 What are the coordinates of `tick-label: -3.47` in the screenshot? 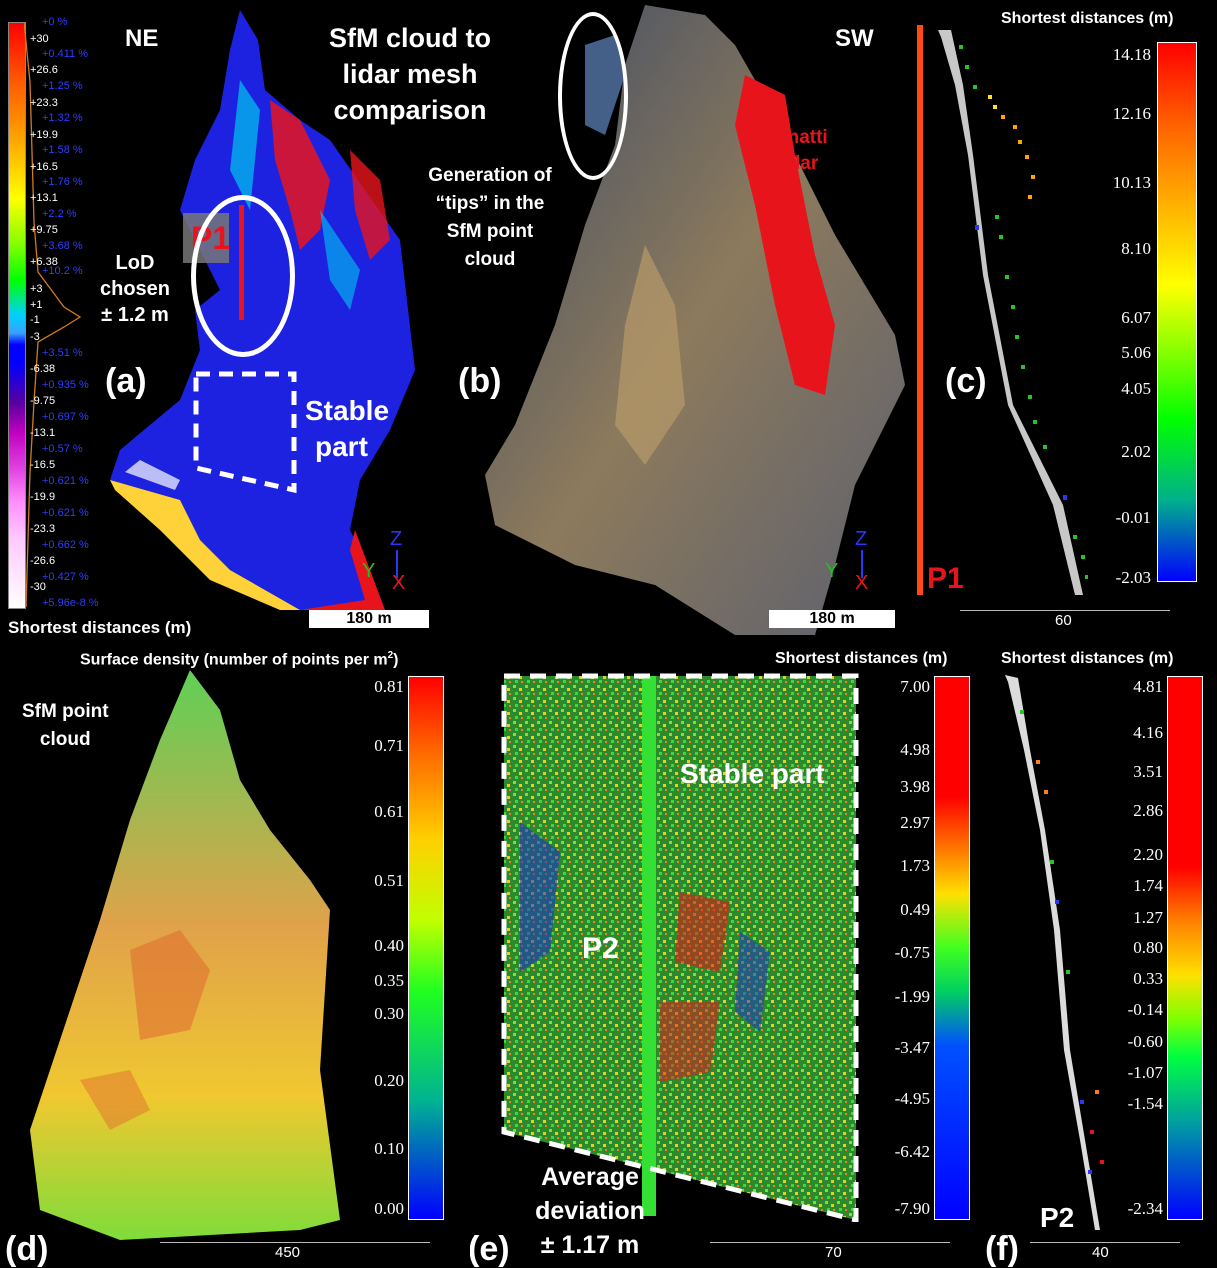 It's located at (912, 1047).